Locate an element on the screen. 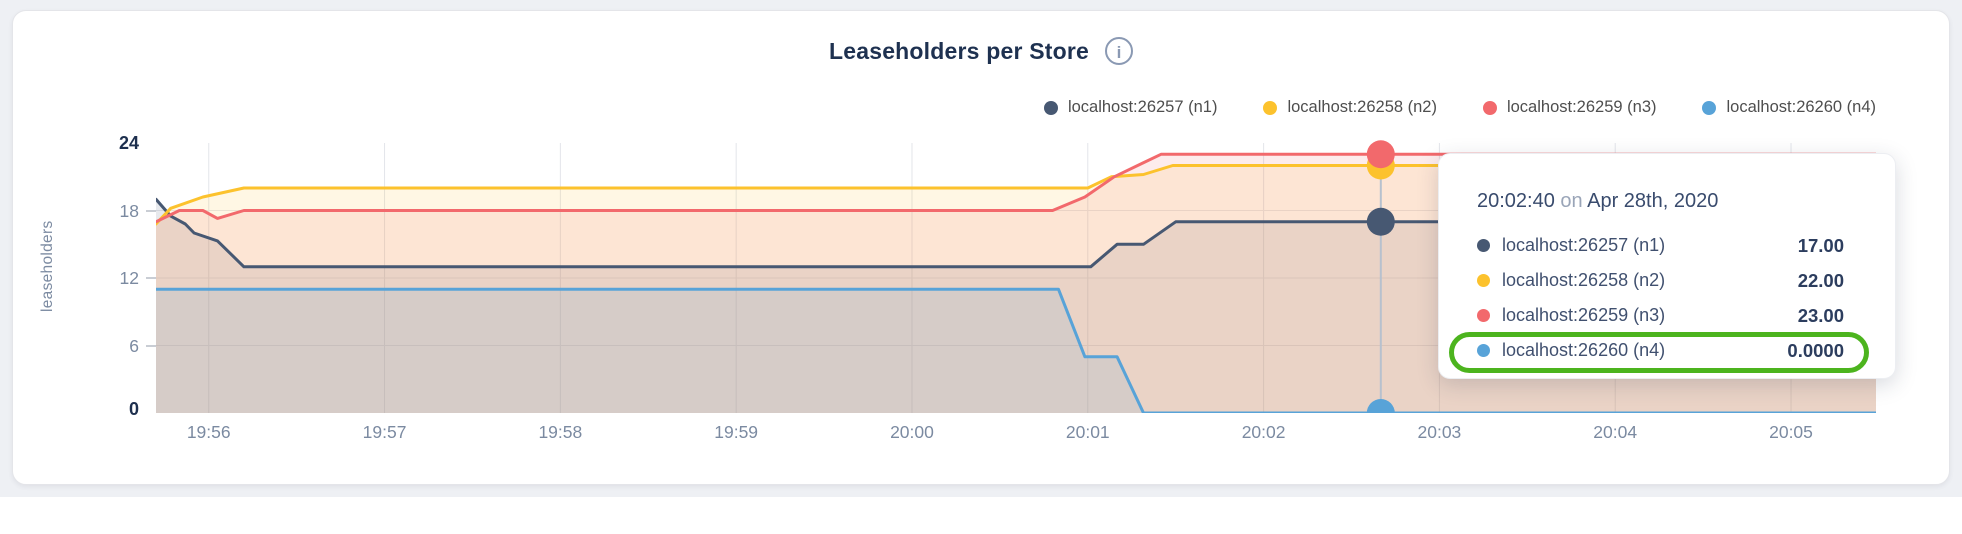 The image size is (1962, 534). tooltip-series-name: localhost:26260 (n4) is located at coordinates (1584, 350).